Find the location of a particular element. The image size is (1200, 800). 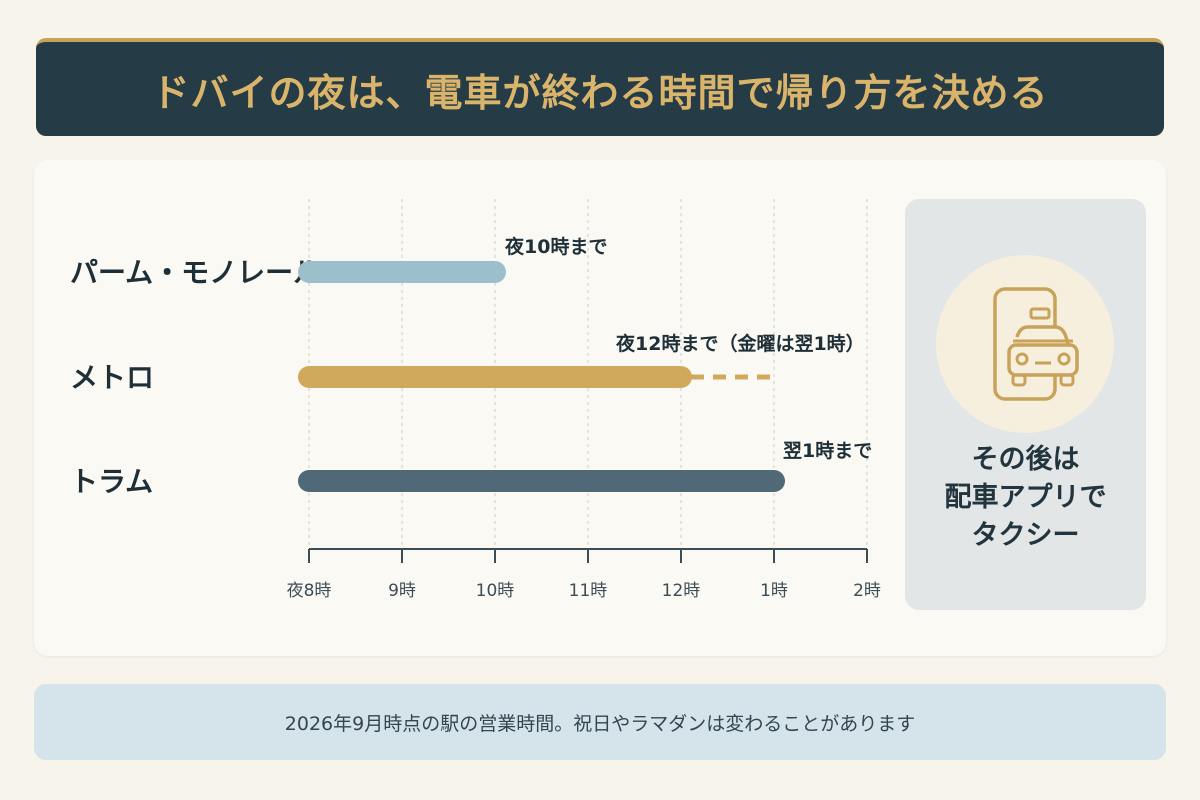

taxi-app-icon is located at coordinates (1036, 344).